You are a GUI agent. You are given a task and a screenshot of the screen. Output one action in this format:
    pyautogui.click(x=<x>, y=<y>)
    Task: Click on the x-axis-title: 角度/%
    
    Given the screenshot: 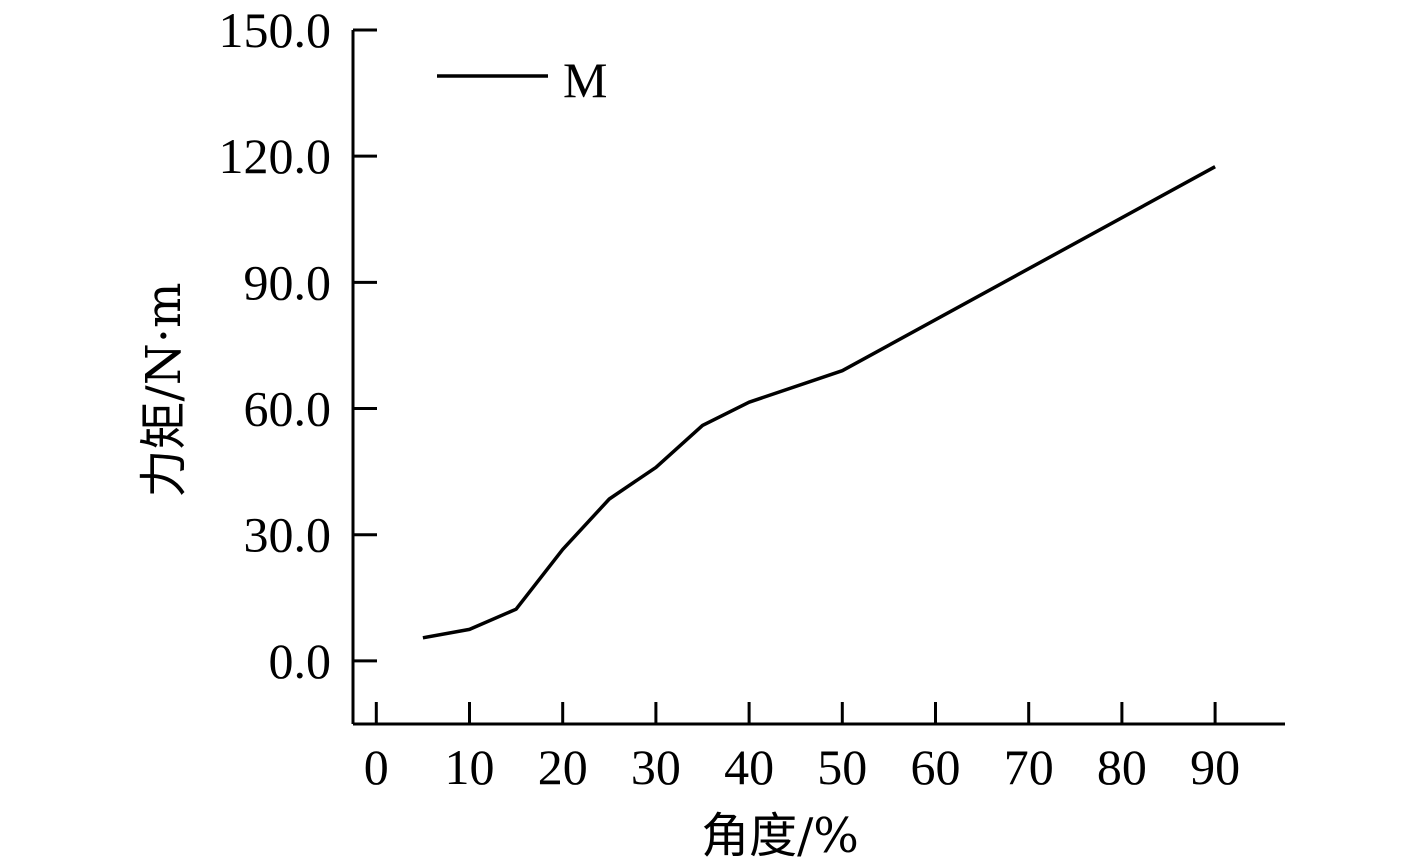 What is the action you would take?
    pyautogui.click(x=780, y=836)
    